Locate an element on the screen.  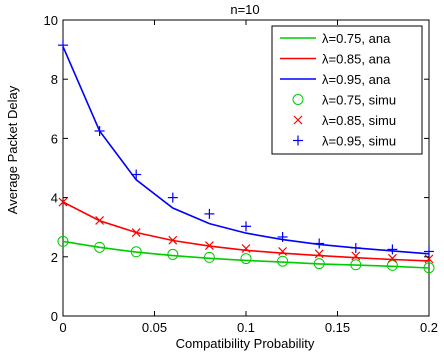
y-tick-label: 8 is located at coordinates (54, 79).